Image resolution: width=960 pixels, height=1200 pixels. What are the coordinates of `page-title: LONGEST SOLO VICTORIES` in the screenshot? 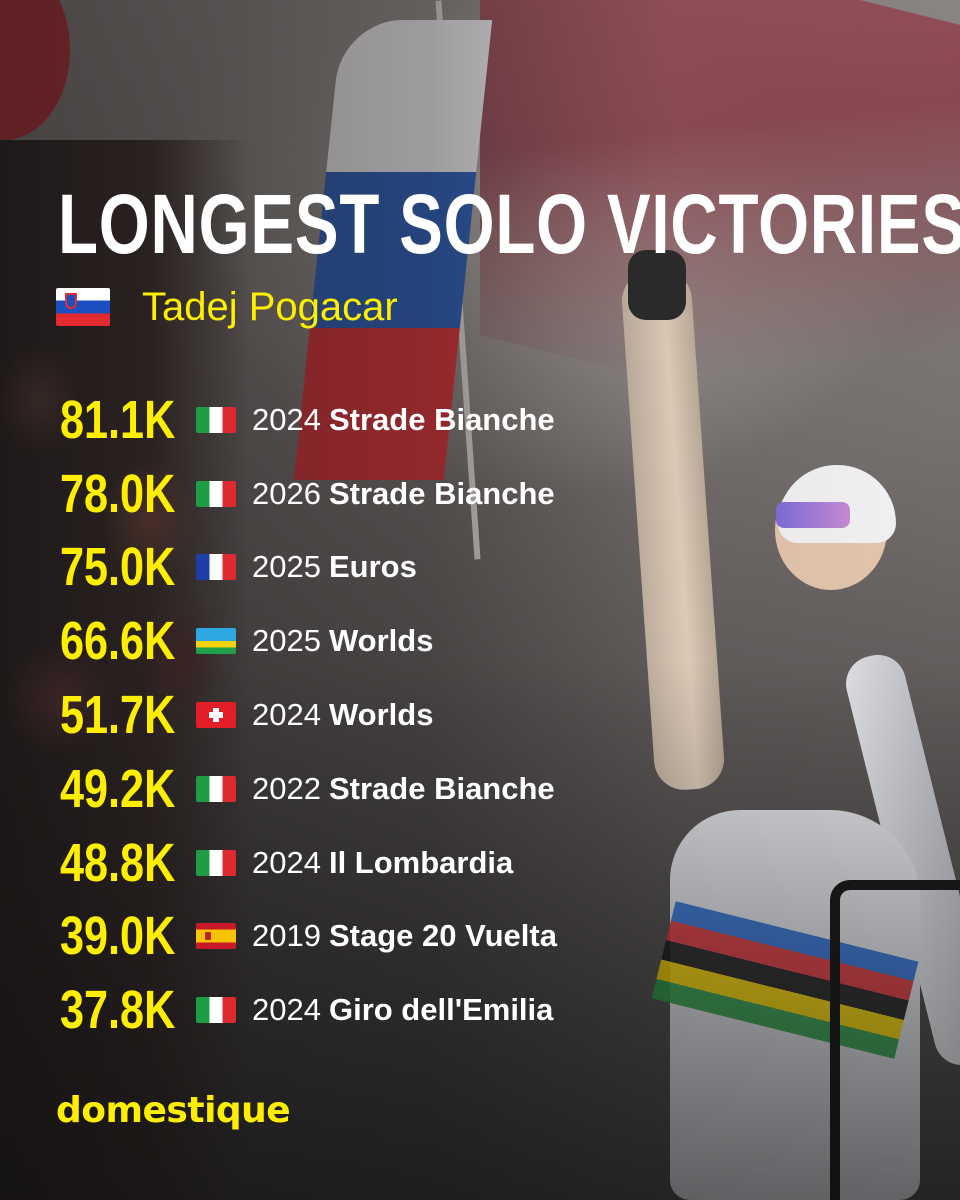 It's located at (509, 224).